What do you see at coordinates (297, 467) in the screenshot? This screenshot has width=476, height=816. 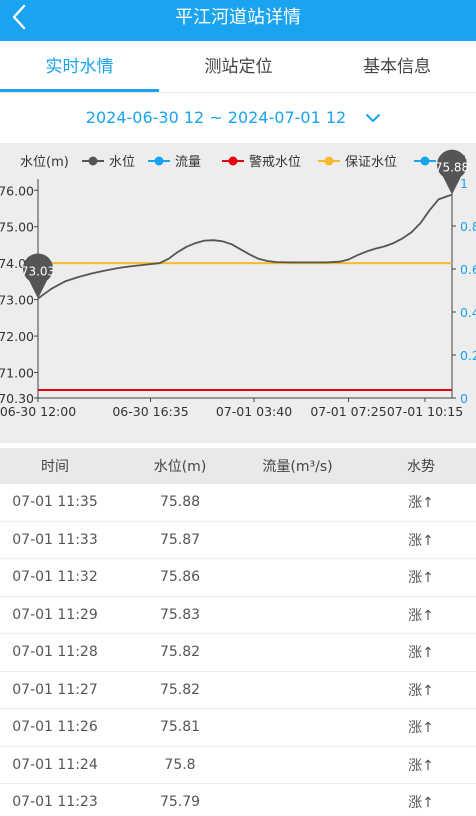 I see `column-header-flow: 流量(m³/s)` at bounding box center [297, 467].